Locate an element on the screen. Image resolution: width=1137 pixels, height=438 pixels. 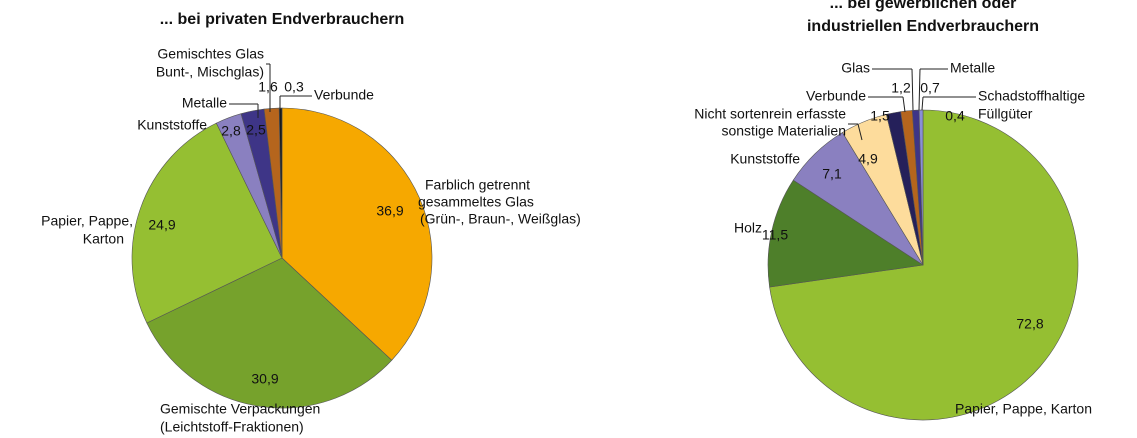
category-label: gesammeltes Glas is located at coordinates (476, 202).